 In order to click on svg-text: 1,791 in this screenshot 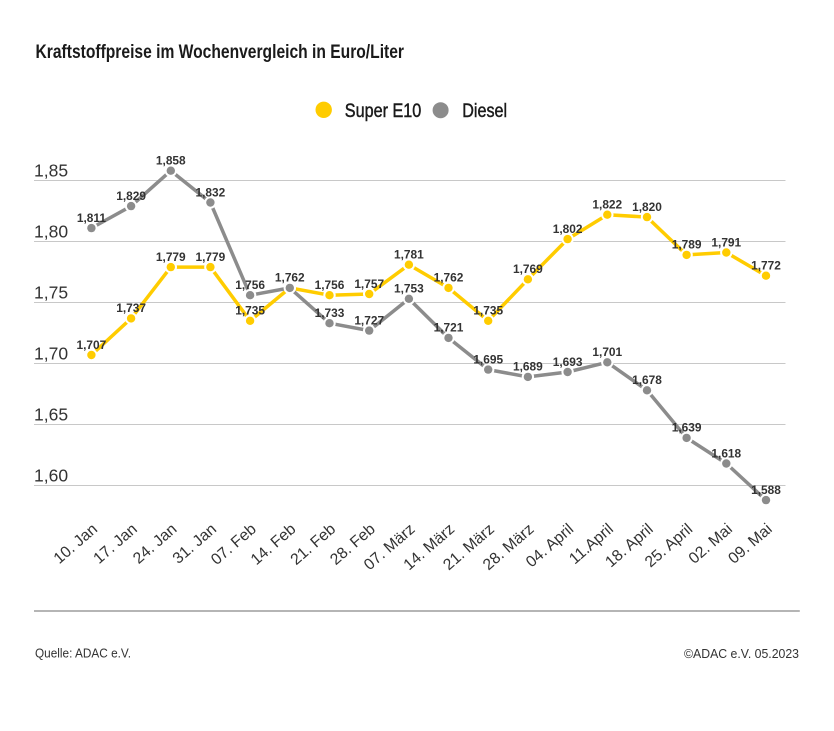, I will do `click(726, 242)`.